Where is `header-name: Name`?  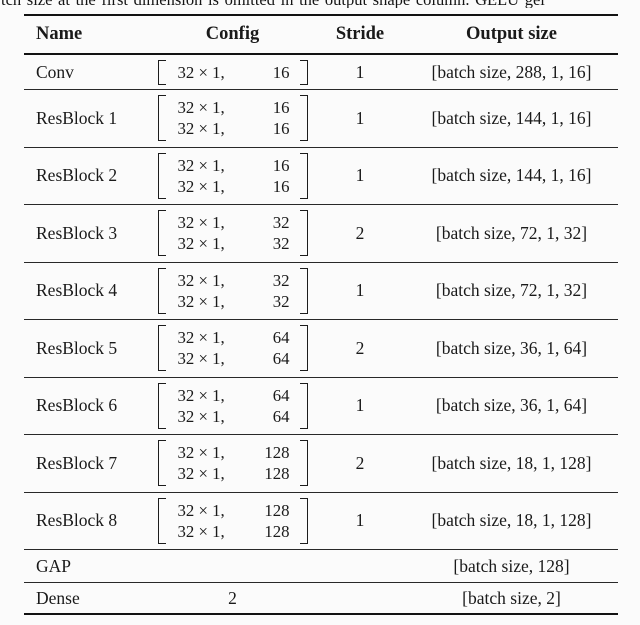
header-name: Name is located at coordinates (59, 34).